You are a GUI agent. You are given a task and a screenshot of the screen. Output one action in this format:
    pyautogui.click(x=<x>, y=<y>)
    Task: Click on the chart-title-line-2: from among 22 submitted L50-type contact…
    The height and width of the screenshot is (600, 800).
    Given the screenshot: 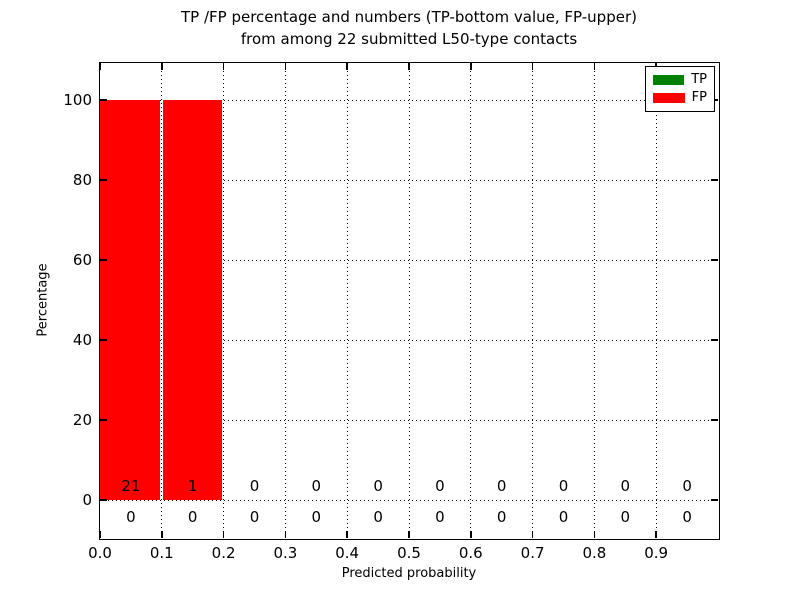 What is the action you would take?
    pyautogui.click(x=409, y=39)
    